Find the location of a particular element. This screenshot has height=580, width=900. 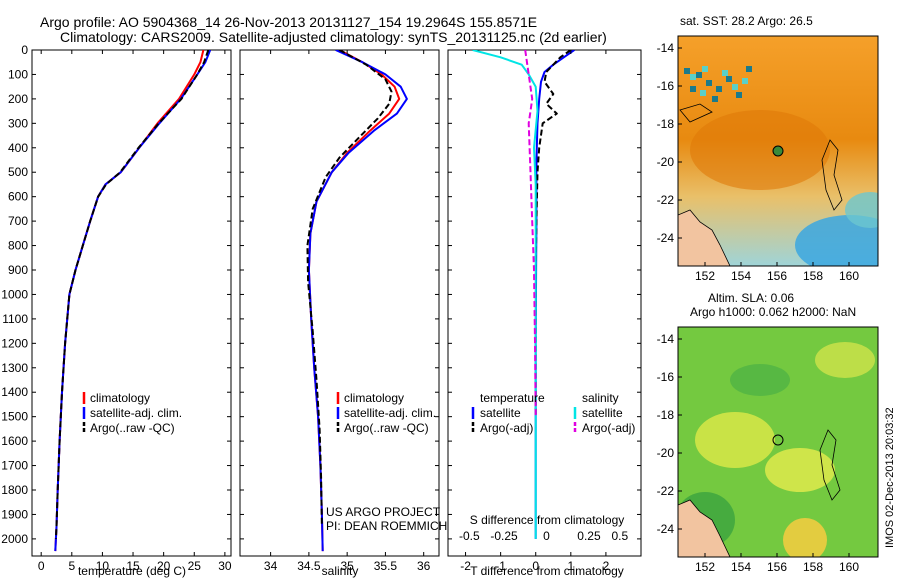

salinity-axis-label: salinity is located at coordinates (340, 571).